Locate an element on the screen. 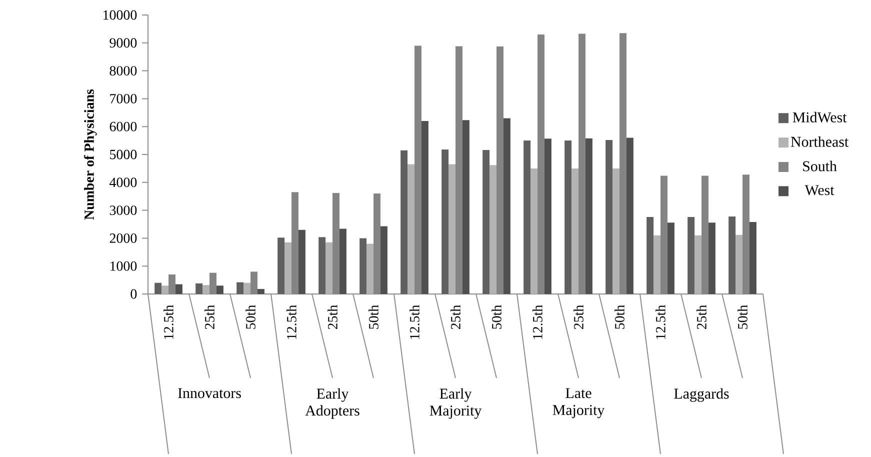 The width and height of the screenshot is (871, 457). y-tick-label: 5000 is located at coordinates (123, 155).